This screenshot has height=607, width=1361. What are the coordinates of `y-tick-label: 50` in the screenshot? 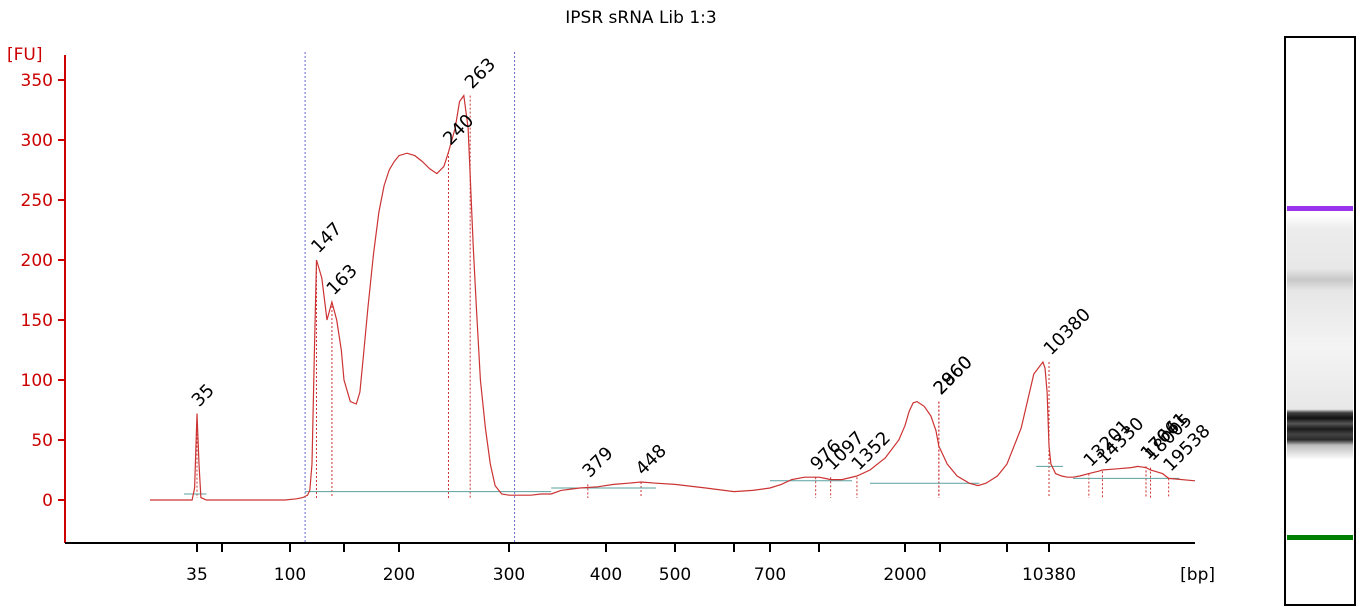 It's located at (42, 441).